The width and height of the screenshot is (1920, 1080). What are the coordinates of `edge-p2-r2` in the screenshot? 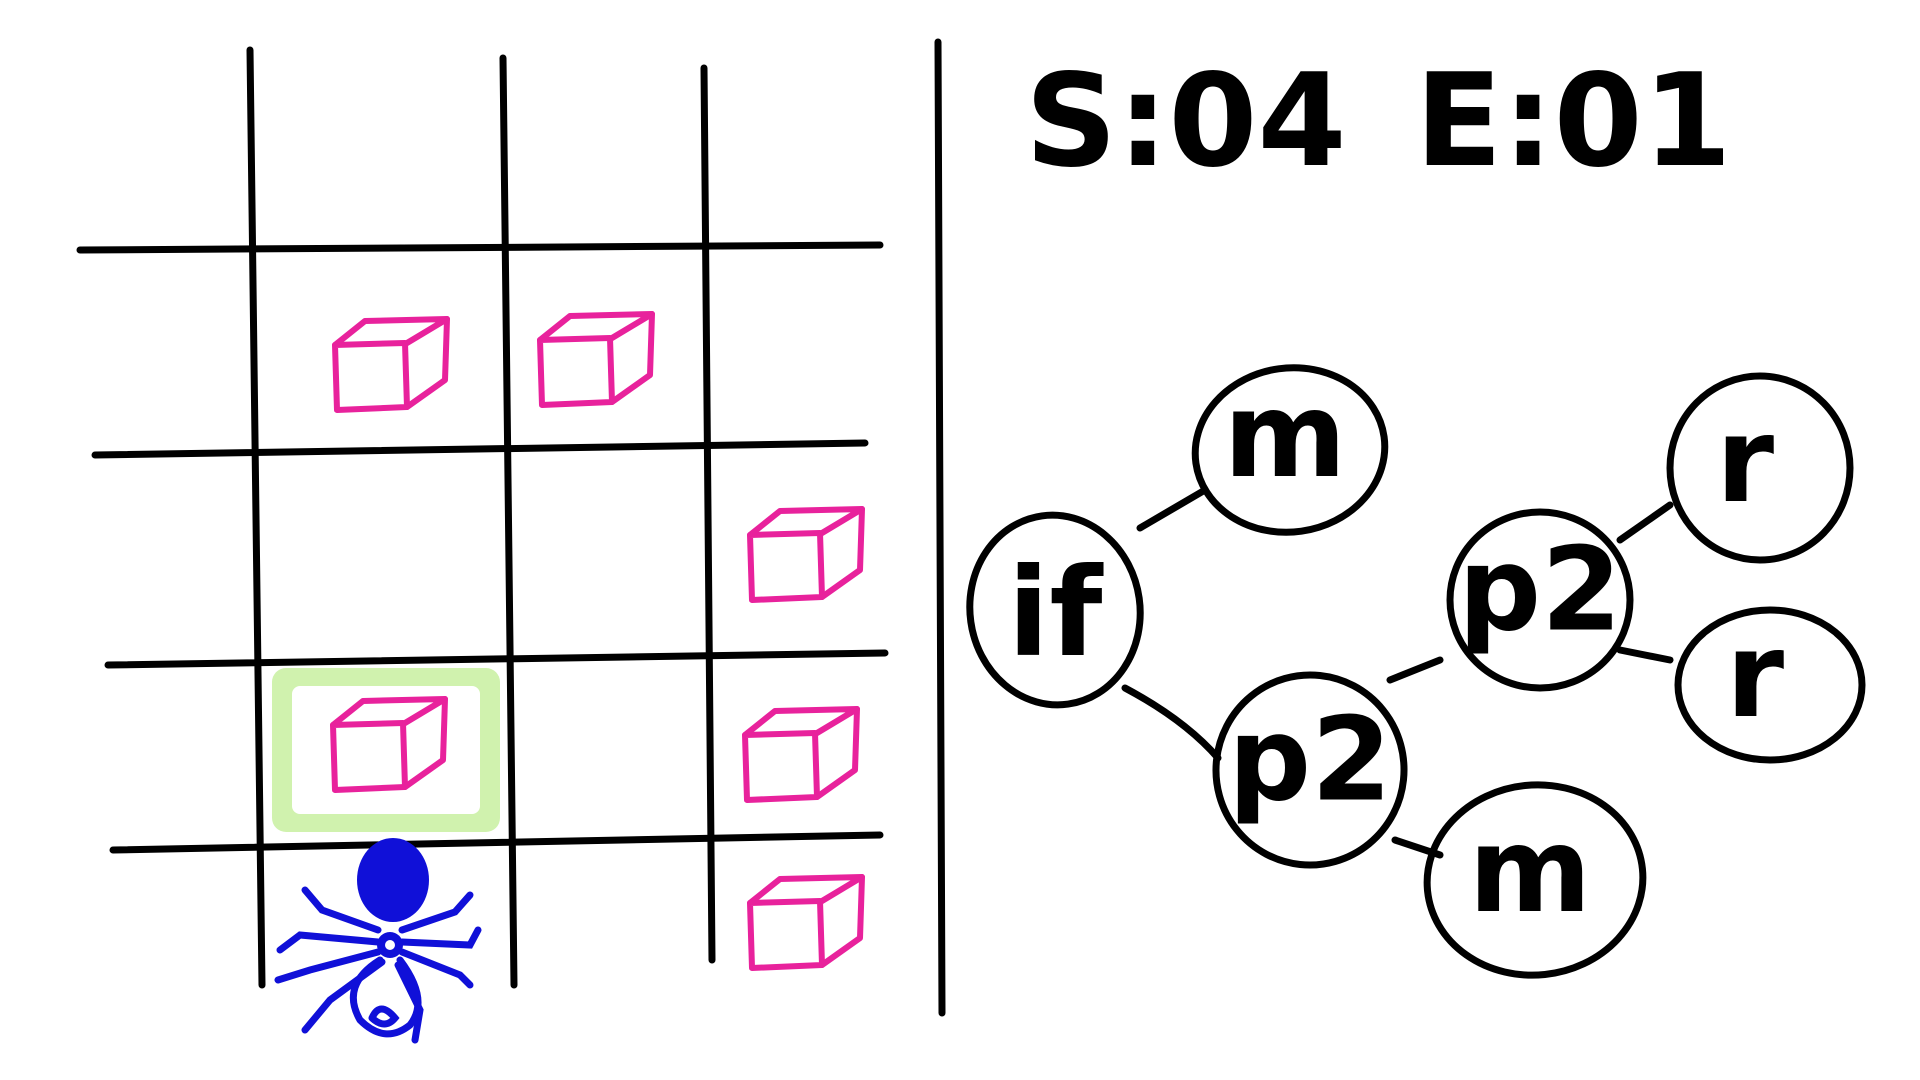 It's located at (1645, 655).